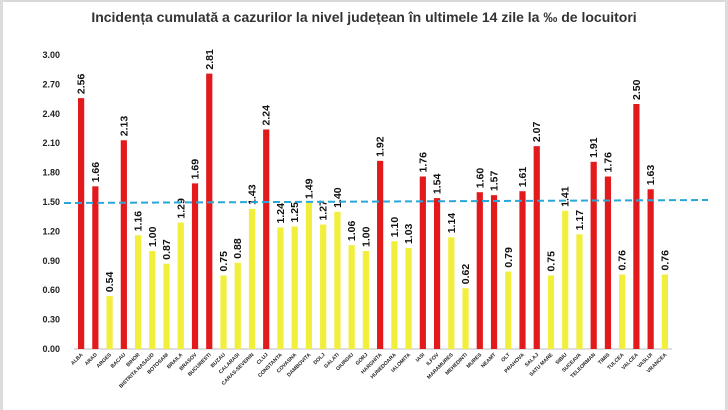 This screenshot has height=410, width=728. Describe the element at coordinates (566, 196) in the screenshot. I see `data-label: 1.41` at that location.